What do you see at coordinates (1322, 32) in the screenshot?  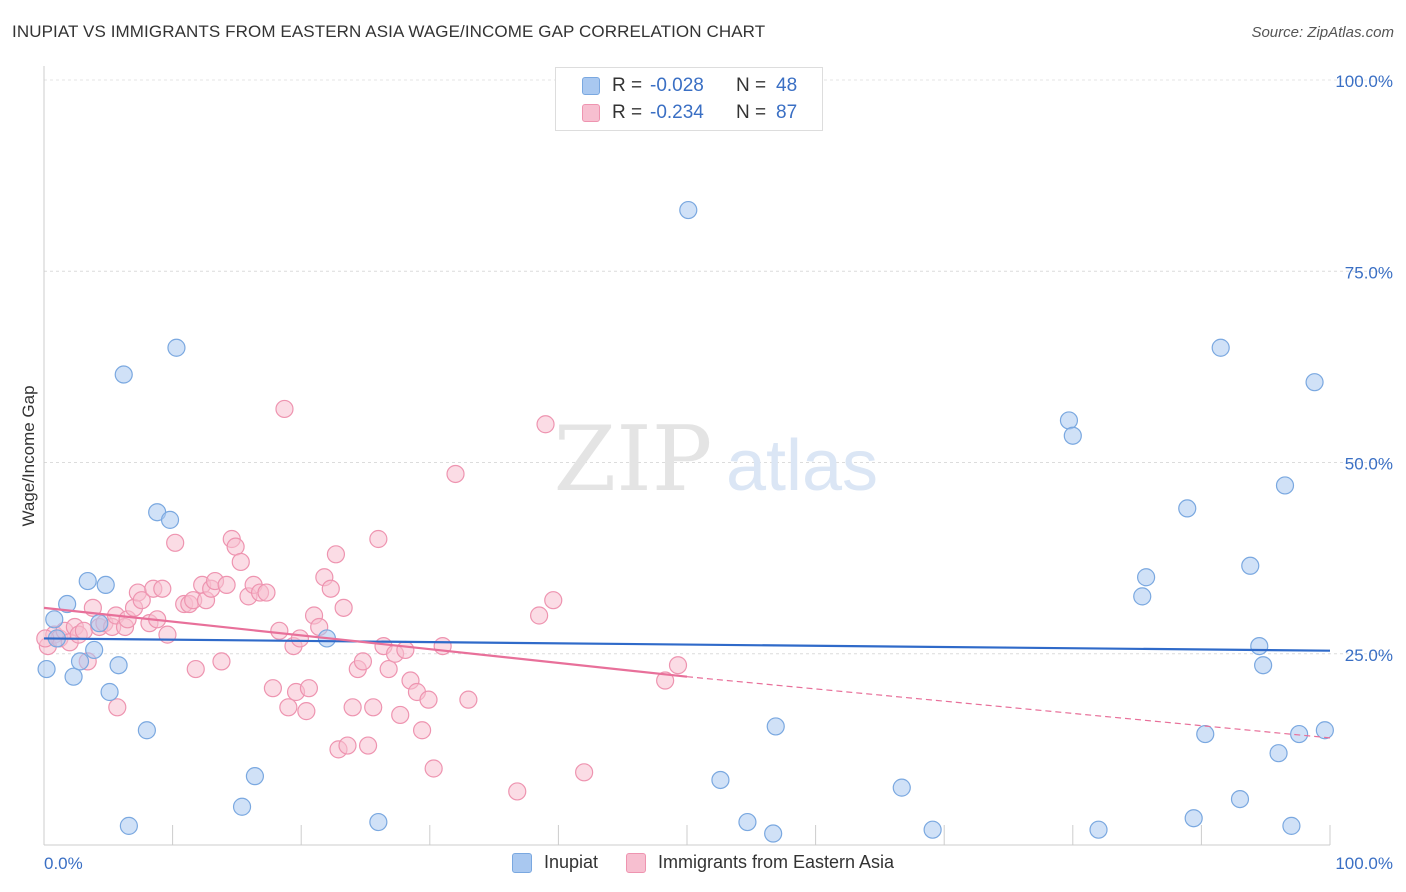 I see `source-label: Source: ZipAtlas.com` at bounding box center [1322, 32].